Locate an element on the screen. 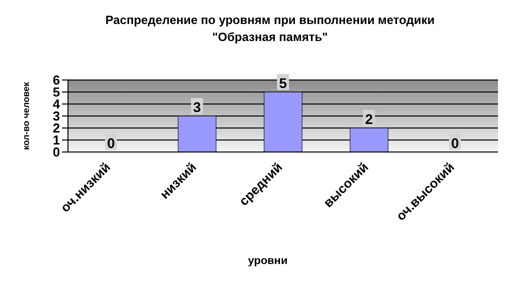 The image size is (515, 288). y-axis-title: кол-во человек is located at coordinates (26, 115).